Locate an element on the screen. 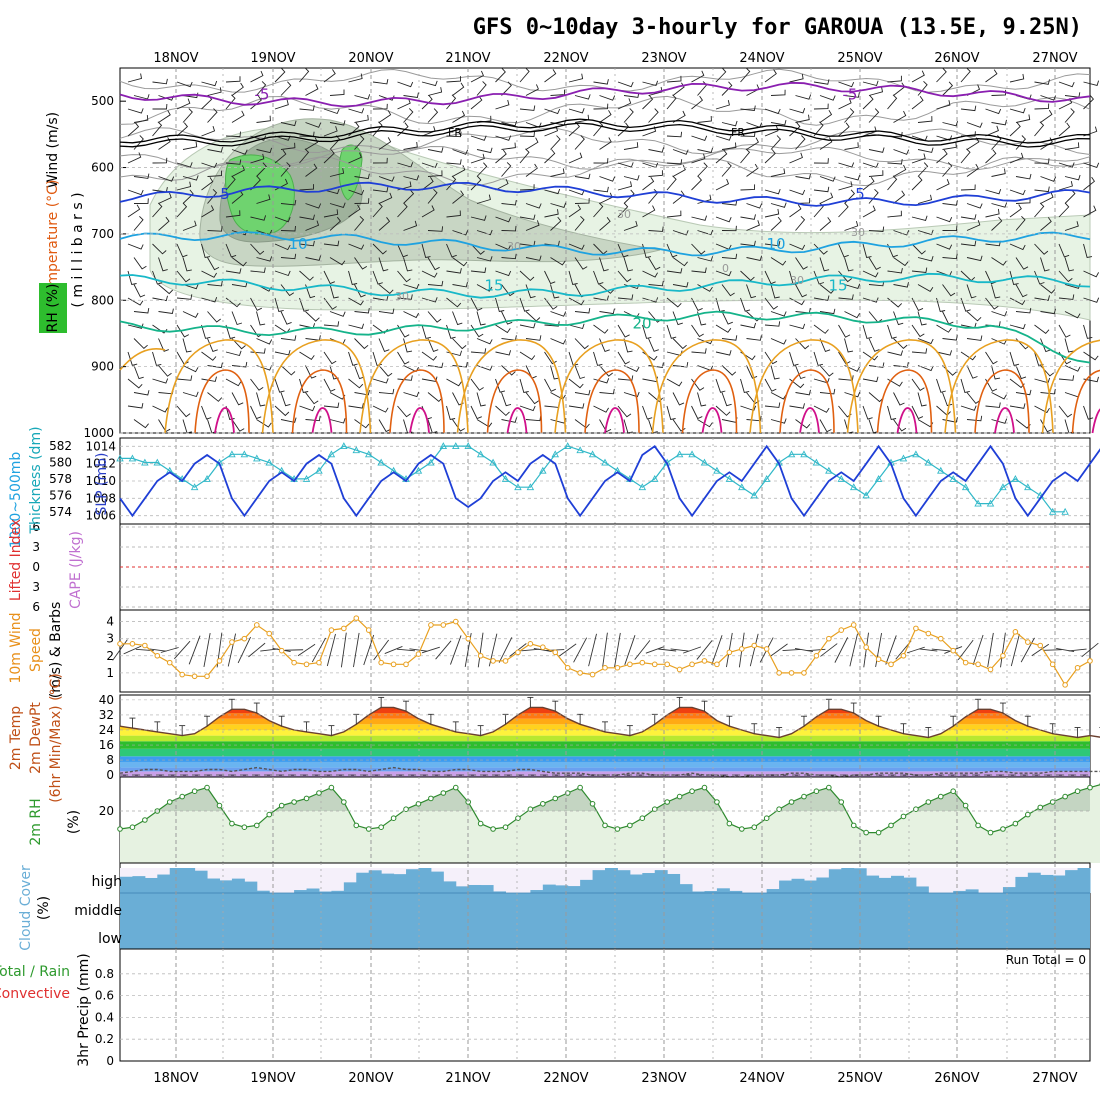 This screenshot has width=1100, height=1100. upper-mb-label: ( m i l l i b a r s ) is located at coordinates (78, 249).